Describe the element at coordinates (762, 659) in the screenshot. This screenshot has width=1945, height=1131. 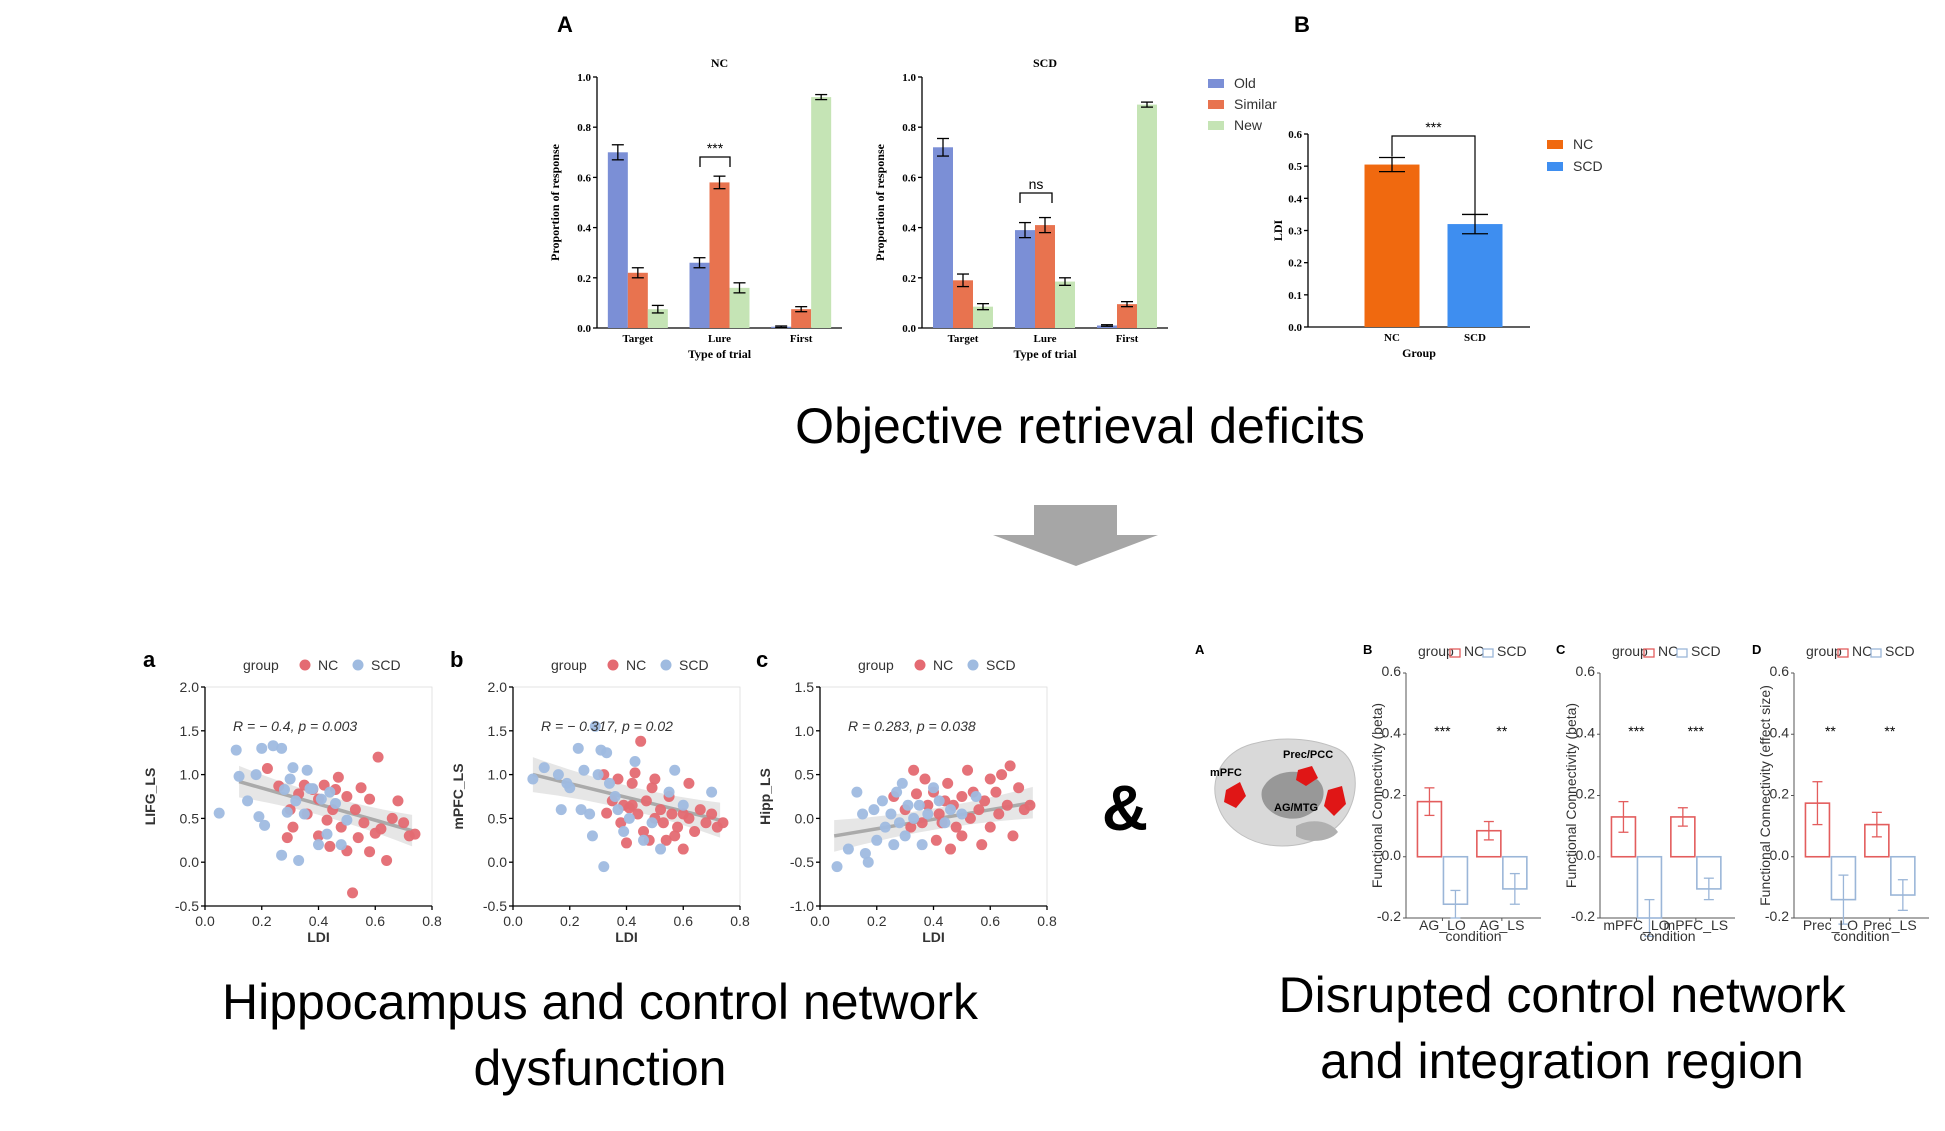
I see `panel-letter-c: c` at that location.